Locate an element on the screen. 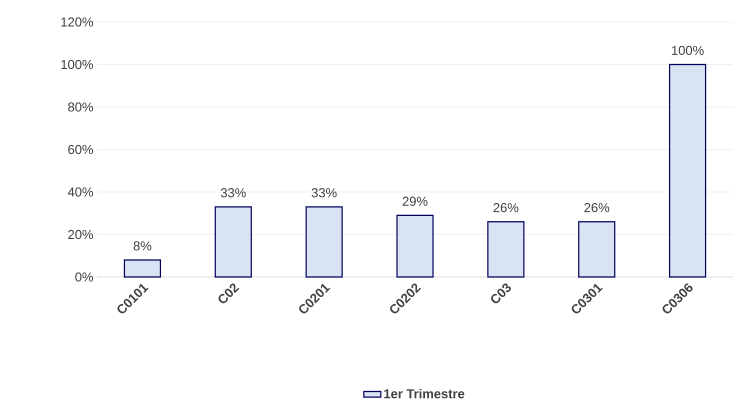 The image size is (742, 403). y-tick-label: 60% is located at coordinates (81, 149).